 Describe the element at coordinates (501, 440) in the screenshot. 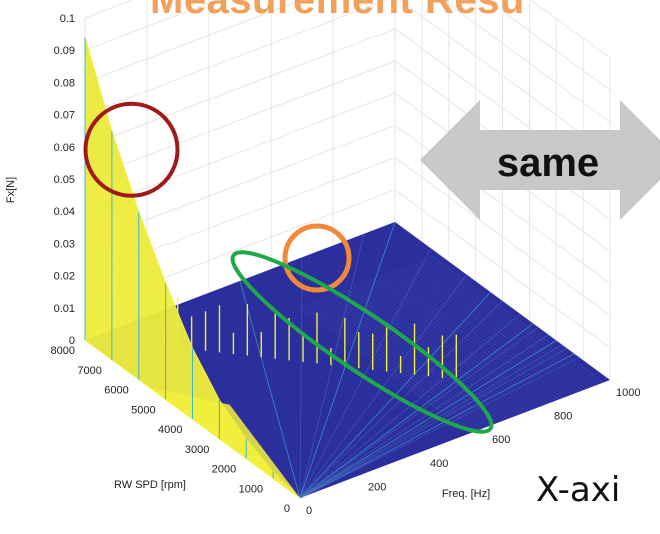

I see `freq-tick-label: 600` at that location.